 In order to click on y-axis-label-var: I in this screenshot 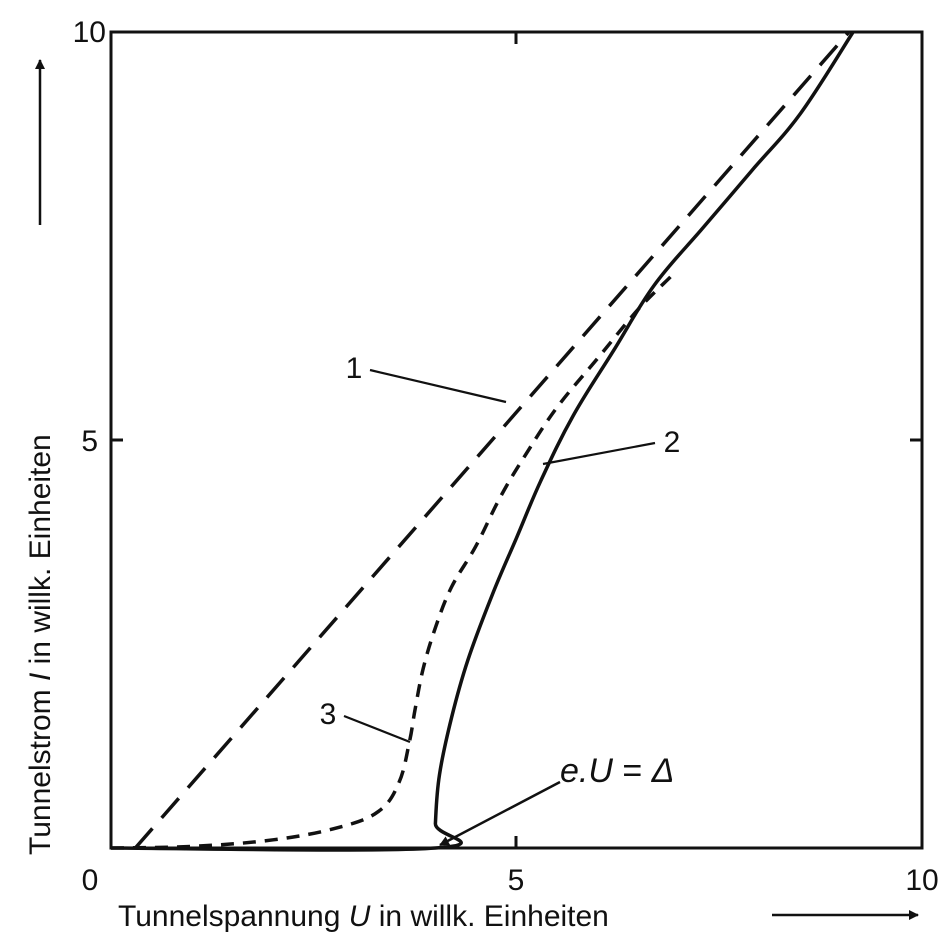, I will do `click(40, 677)`.